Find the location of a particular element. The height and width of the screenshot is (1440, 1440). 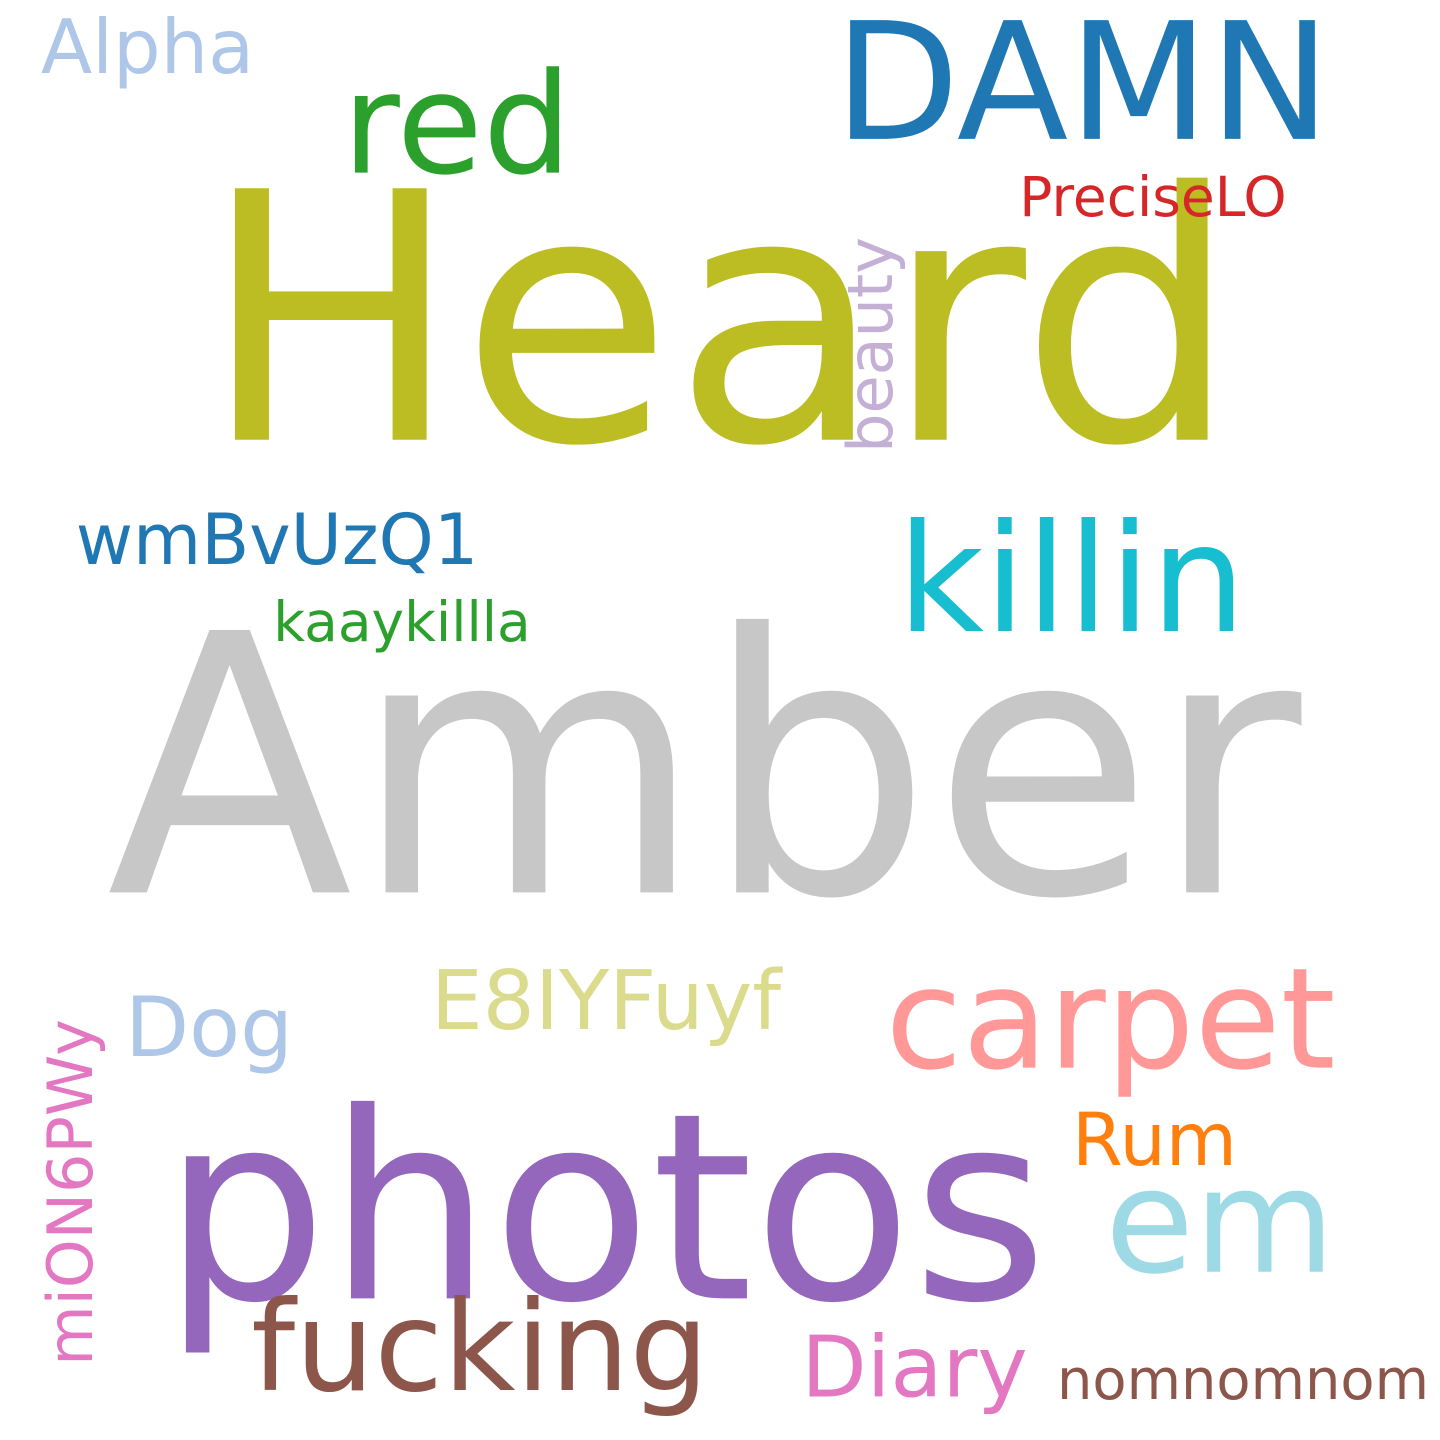

word-nomnomnom: nomnomnom is located at coordinates (1243, 1380).